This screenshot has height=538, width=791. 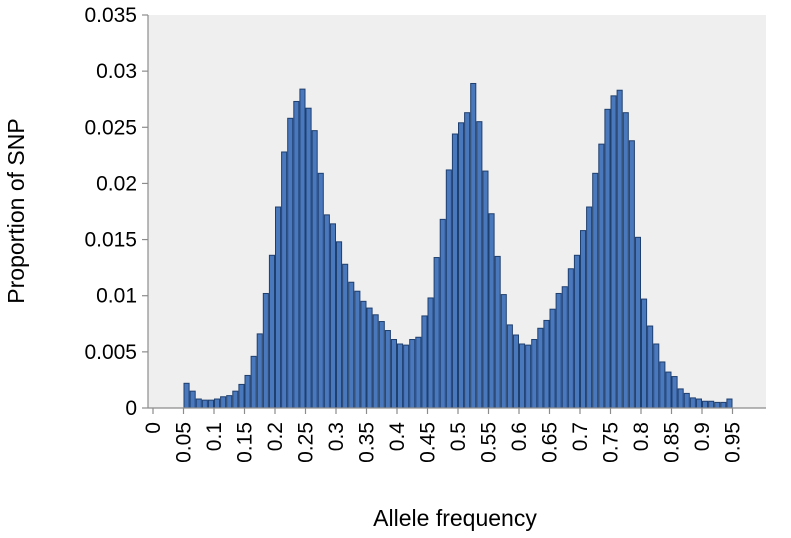 I want to click on x-tick-label: 0.55, so click(x=489, y=442).